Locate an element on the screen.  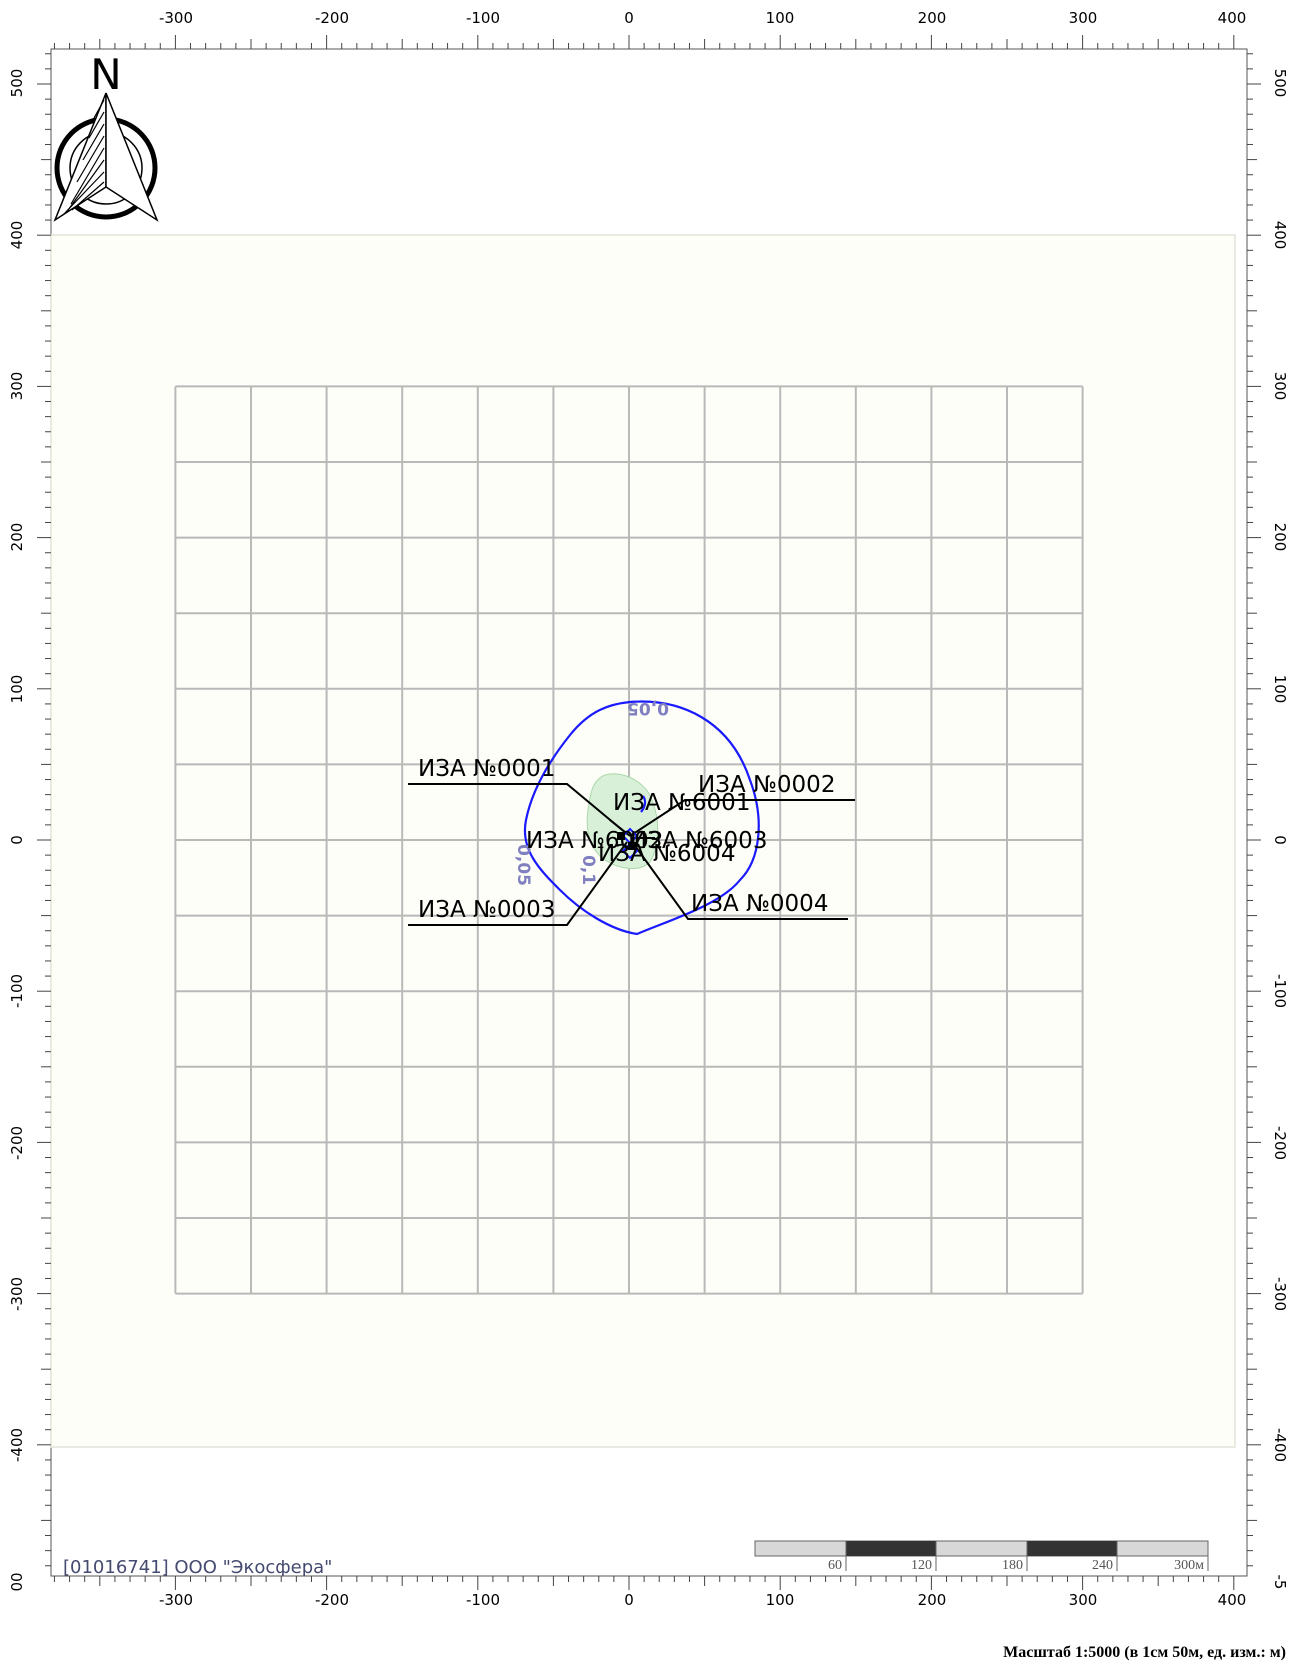
north-arrow-icon: N is located at coordinates (106, 136).